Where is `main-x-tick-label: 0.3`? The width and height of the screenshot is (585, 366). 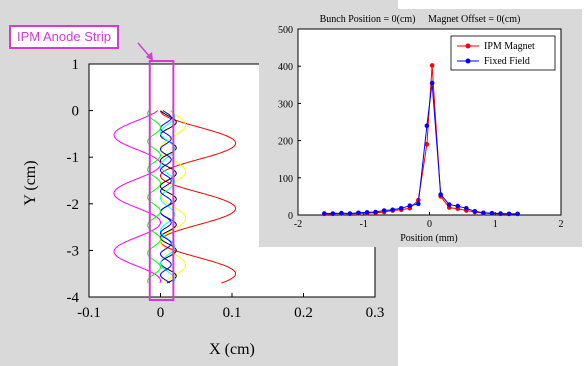
main-x-tick-label: 0.3 is located at coordinates (375, 313).